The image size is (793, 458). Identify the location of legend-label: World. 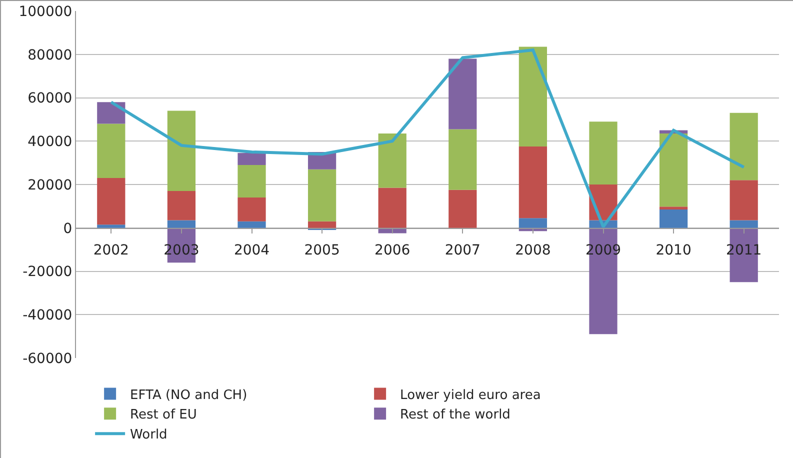
(149, 435).